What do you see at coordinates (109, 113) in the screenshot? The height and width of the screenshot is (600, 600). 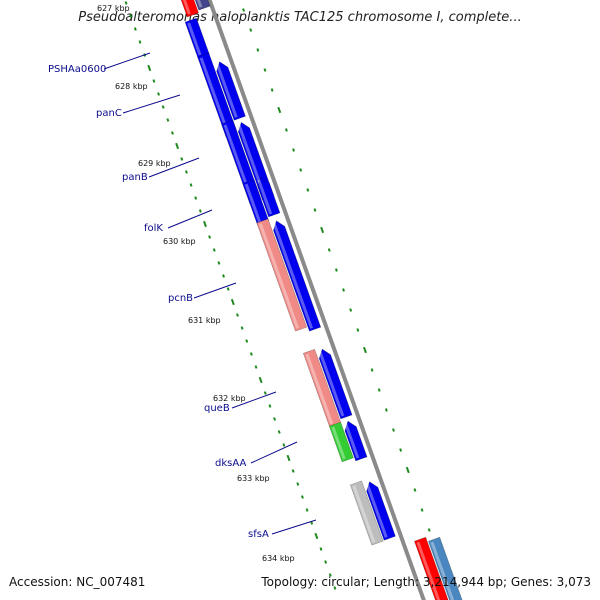 I see `gene-label: panC` at bounding box center [109, 113].